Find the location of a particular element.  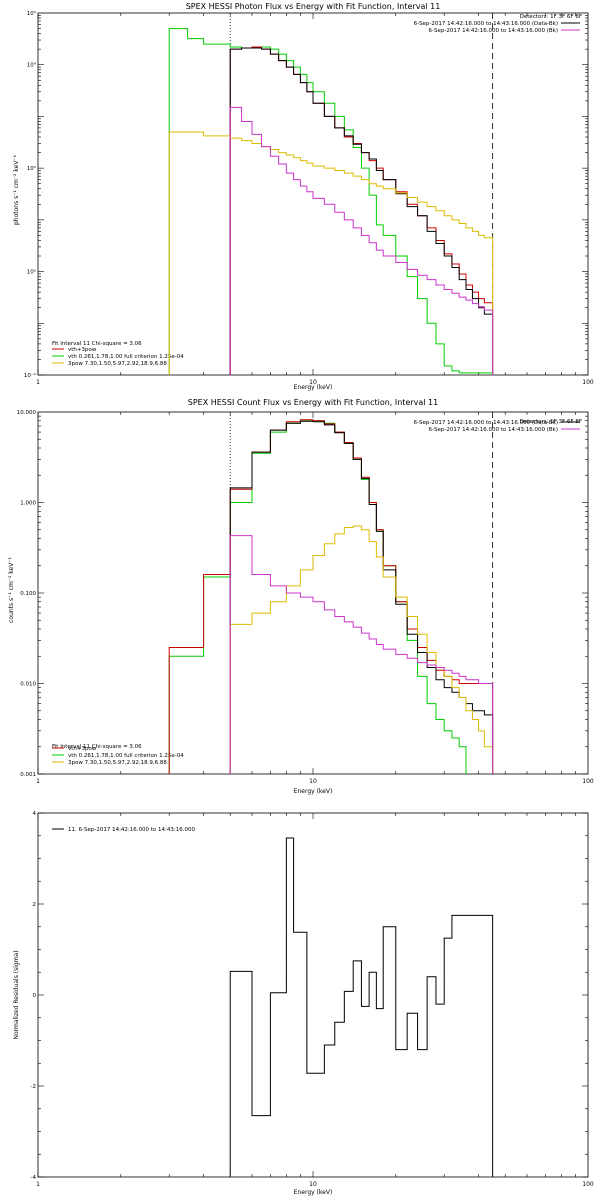

y-tick-label: 1.000 is located at coordinates (28, 504).